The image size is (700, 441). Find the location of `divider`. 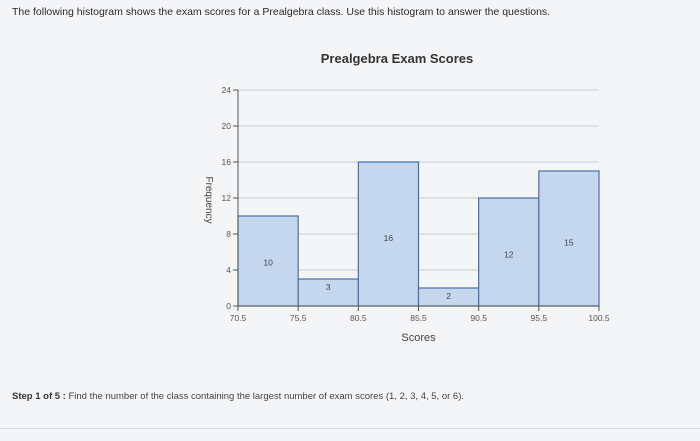

divider is located at coordinates (350, 428).